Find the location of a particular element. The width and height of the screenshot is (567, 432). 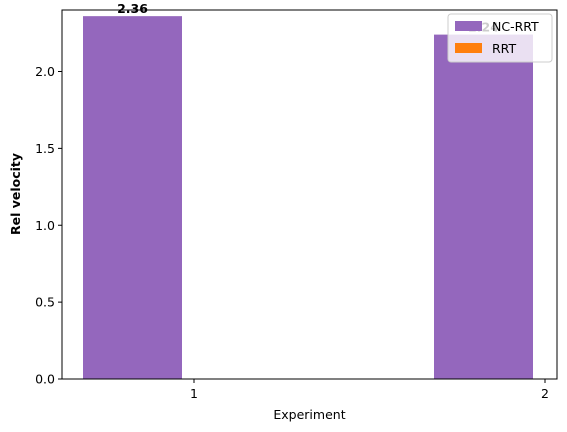

legend: NC-RRT RRT is located at coordinates (500, 38).